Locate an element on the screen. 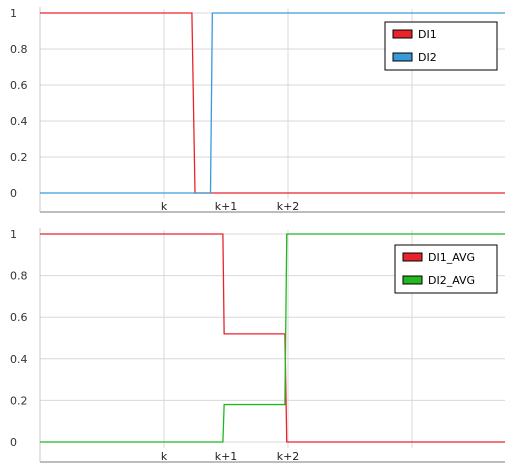 Image resolution: width=507 pixels, height=465 pixels. legend-label: DI2_AVG is located at coordinates (451, 280).